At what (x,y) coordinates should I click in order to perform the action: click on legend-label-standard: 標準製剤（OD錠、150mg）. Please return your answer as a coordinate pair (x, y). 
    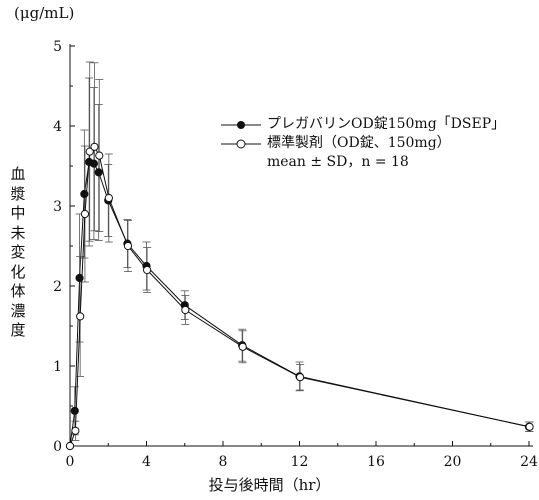
    Looking at the image, I should click on (359, 143).